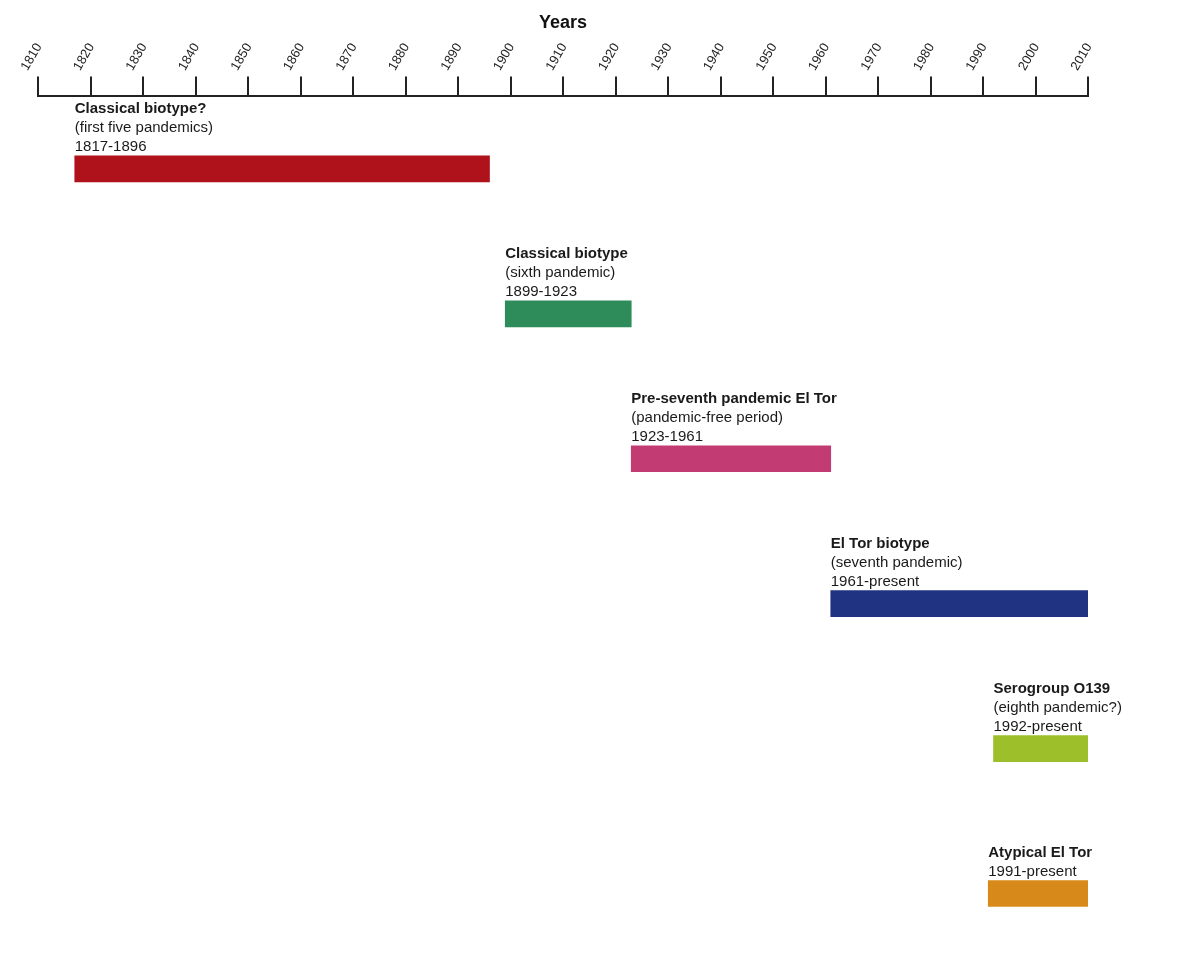 The height and width of the screenshot is (973, 1200). I want to click on annotation: 1991-present, so click(1033, 870).